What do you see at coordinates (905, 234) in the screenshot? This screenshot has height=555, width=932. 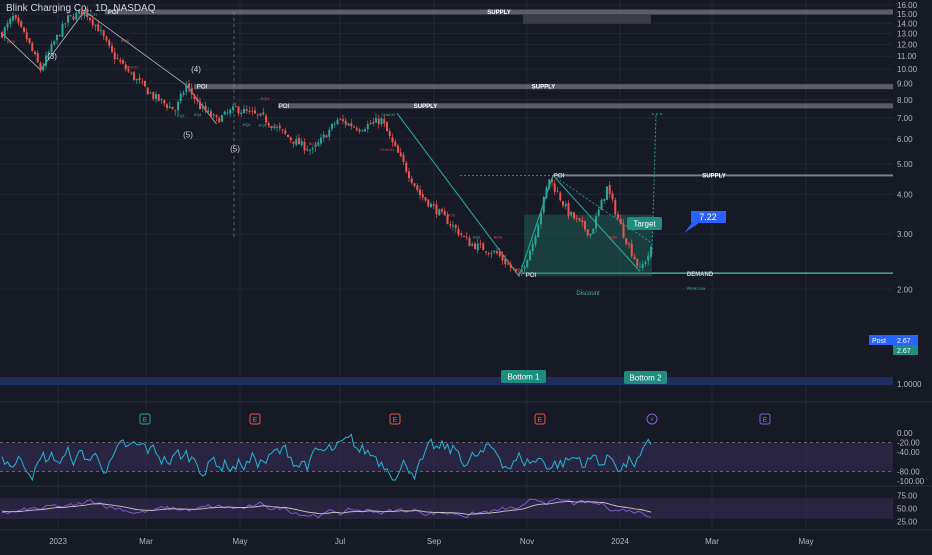 I see `y-tick-label: 3.00` at bounding box center [905, 234].